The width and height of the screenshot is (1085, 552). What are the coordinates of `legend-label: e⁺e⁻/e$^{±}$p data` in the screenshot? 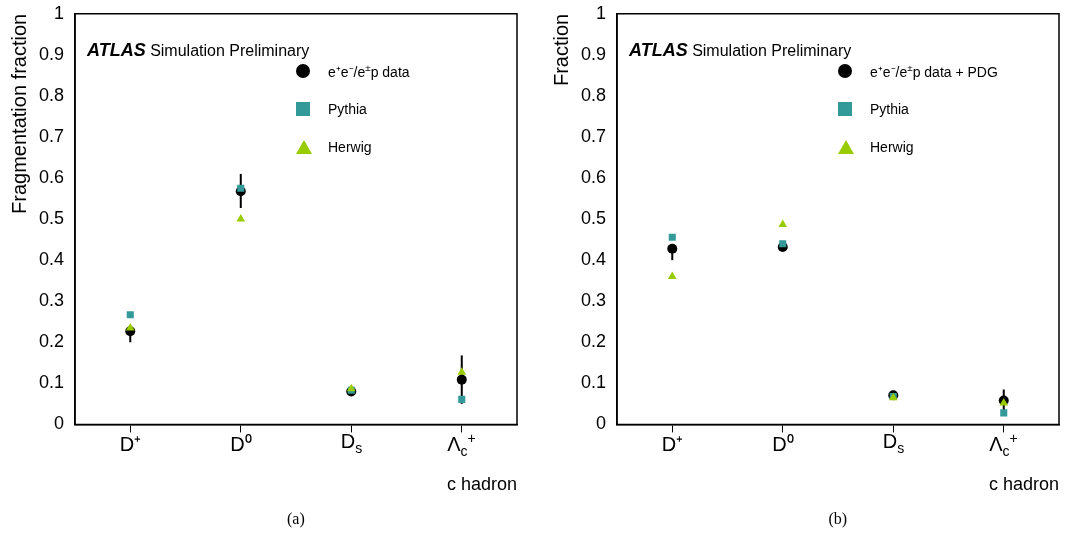 It's located at (369, 71).